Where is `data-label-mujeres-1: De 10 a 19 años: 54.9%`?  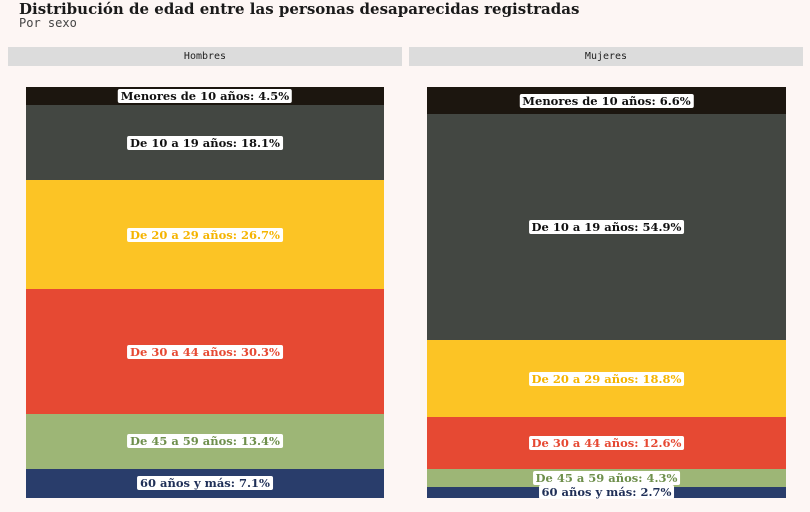 data-label-mujeres-1: De 10 a 19 años: 54.9% is located at coordinates (606, 227).